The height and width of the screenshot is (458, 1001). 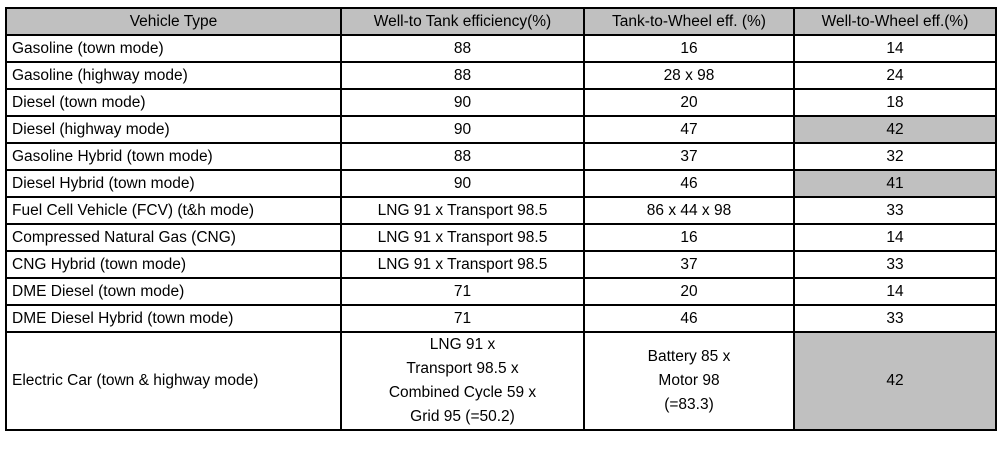 I want to click on wtt-line: Grid 95 (=50.2), so click(x=462, y=416).